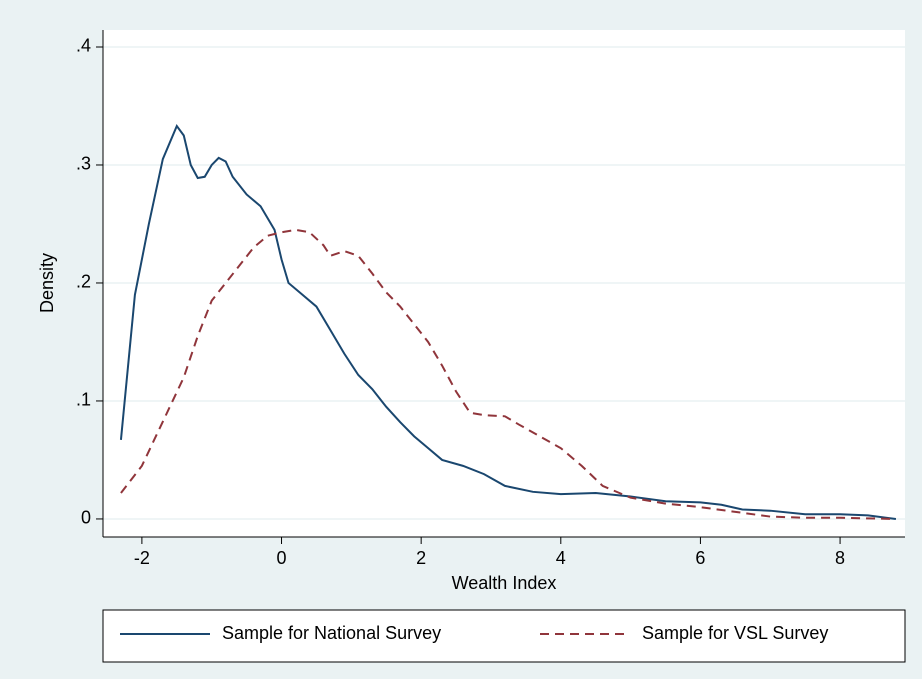  What do you see at coordinates (331, 633) in the screenshot?
I see `legend-label: Sample for National Survey` at bounding box center [331, 633].